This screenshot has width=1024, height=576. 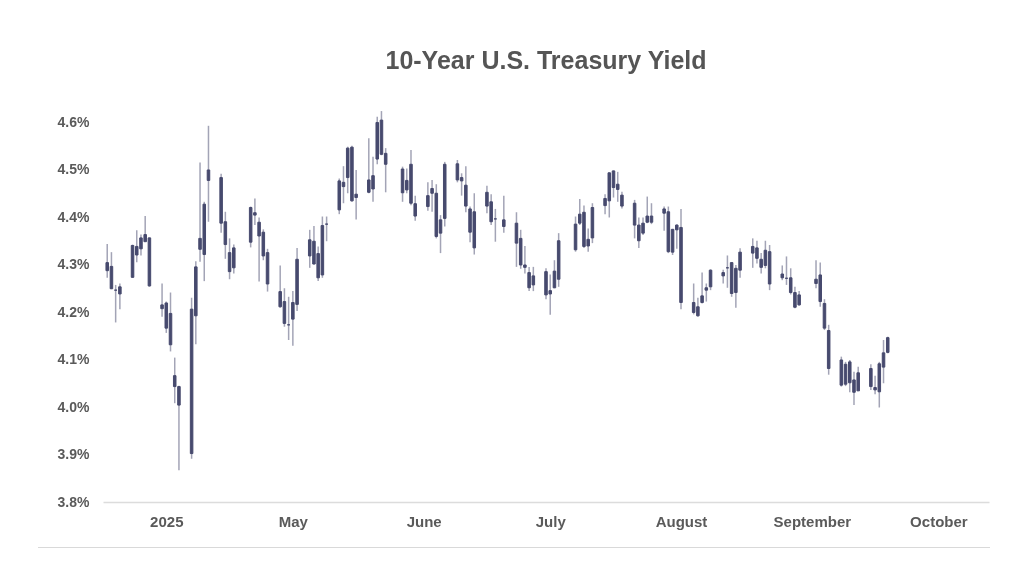 What do you see at coordinates (812, 521) in the screenshot?
I see `x-tick-label: September` at bounding box center [812, 521].